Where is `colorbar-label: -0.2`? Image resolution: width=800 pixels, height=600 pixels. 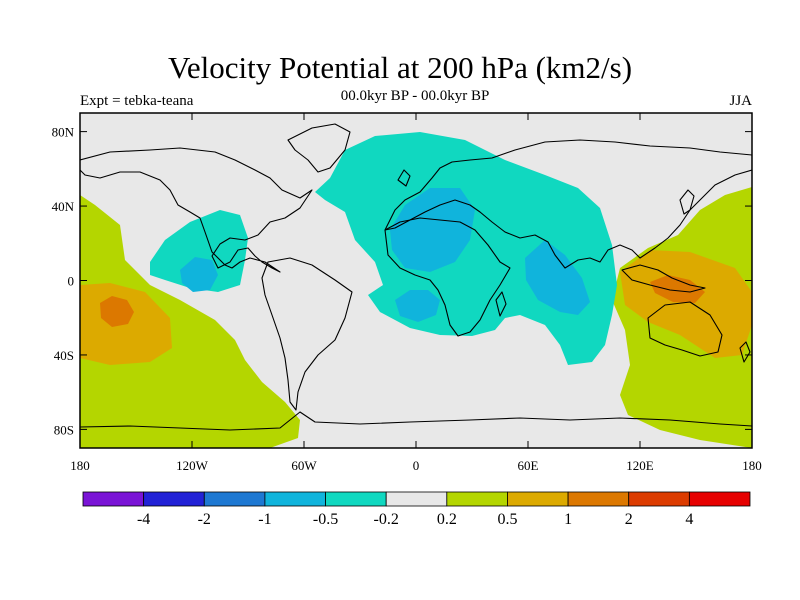 colorbar-label: -0.2 is located at coordinates (386, 519).